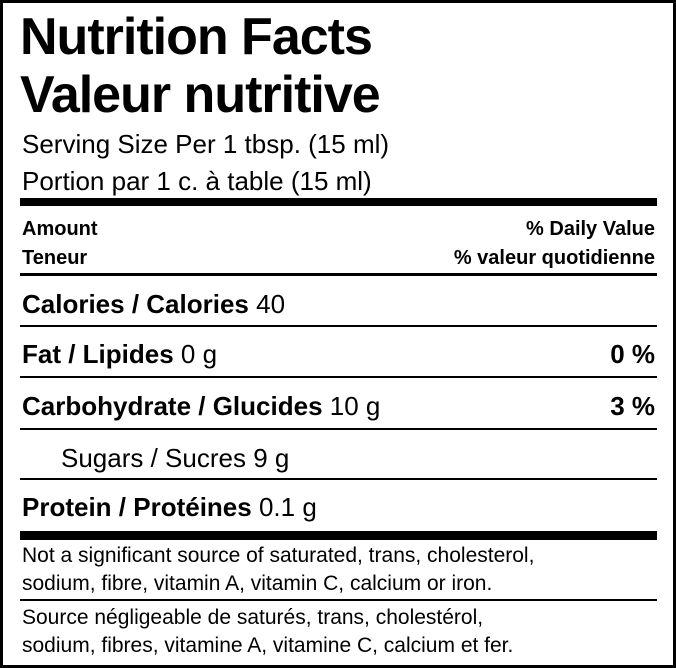  I want to click on nutrient-amount: 0.1 g, so click(287, 507).